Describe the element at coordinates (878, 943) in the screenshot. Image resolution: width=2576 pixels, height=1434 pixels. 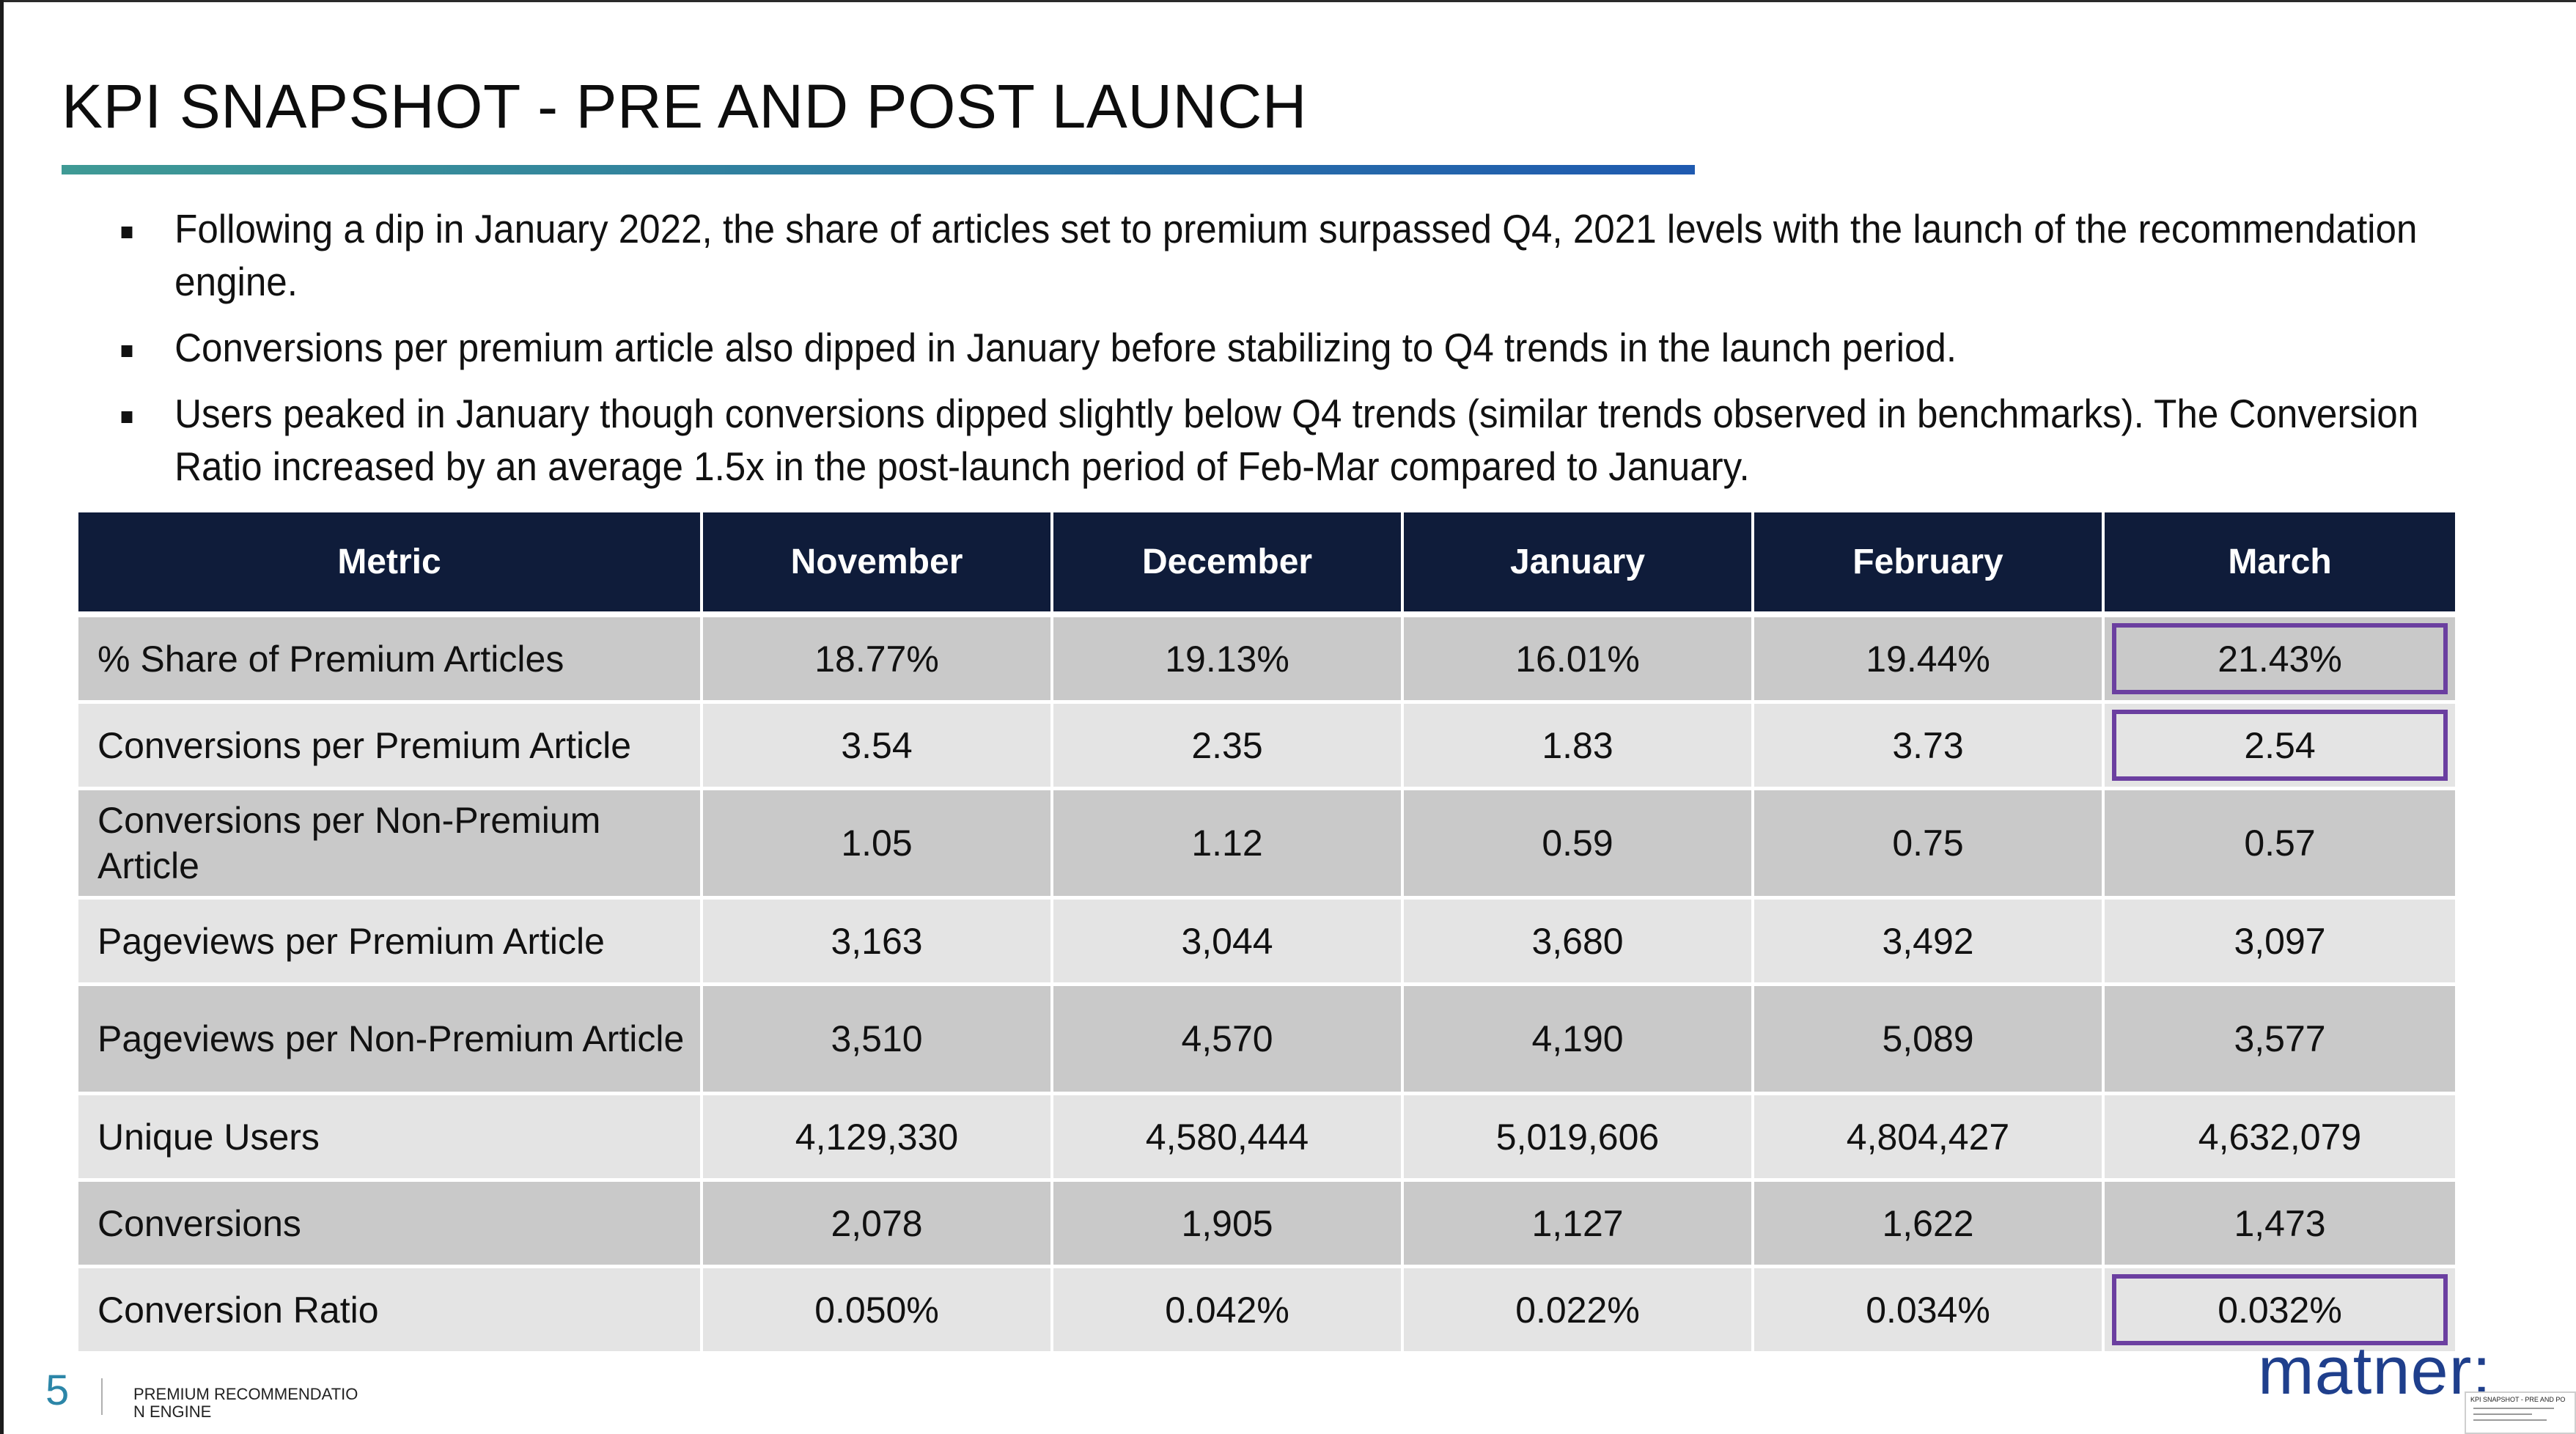
I see `value-cell: 3,163` at that location.